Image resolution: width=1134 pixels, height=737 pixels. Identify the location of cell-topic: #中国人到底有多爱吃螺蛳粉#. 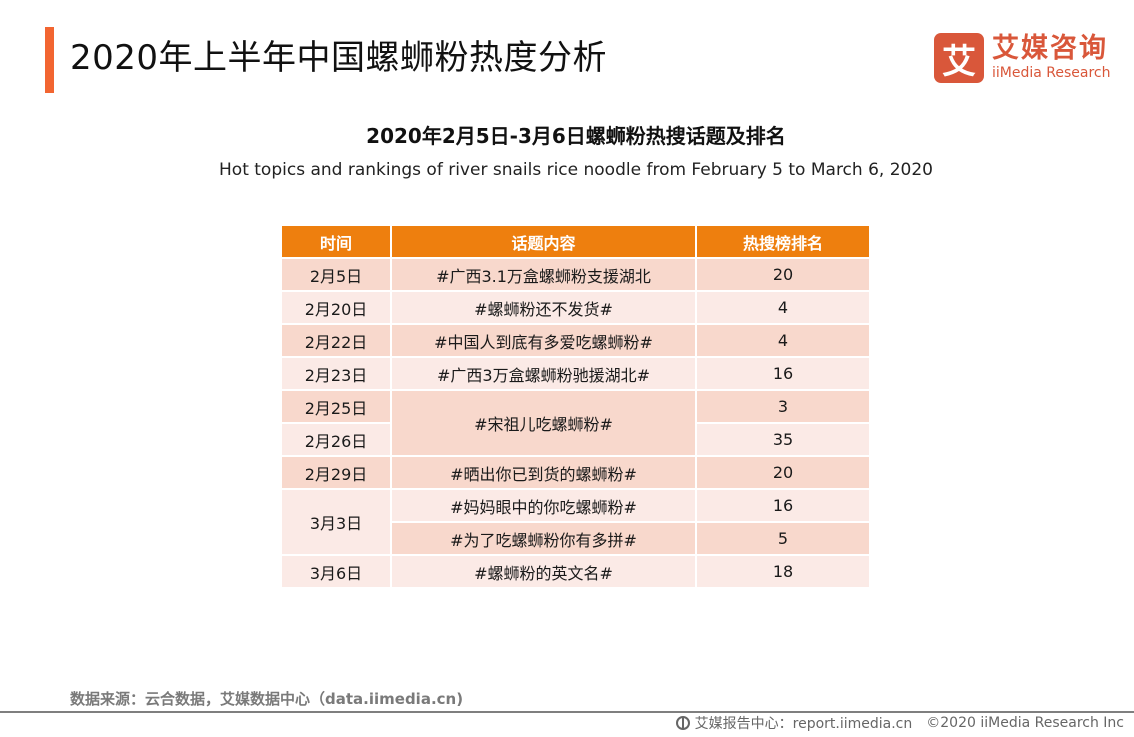
(543, 340).